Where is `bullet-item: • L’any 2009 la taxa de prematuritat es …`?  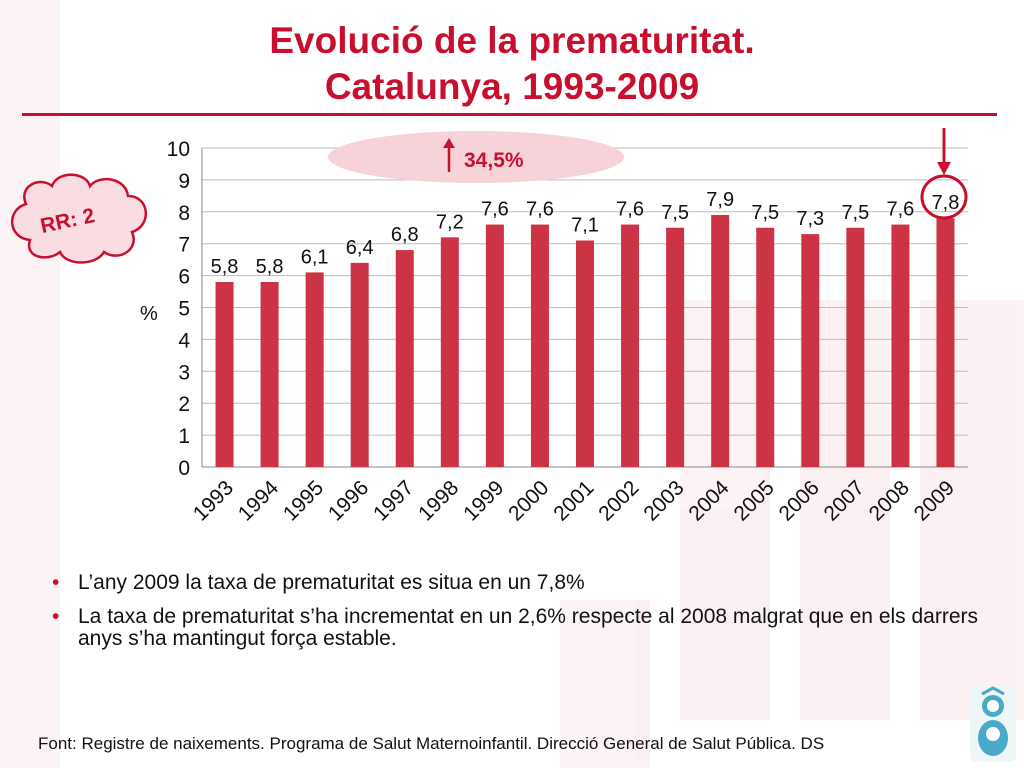
bullet-item: • L’any 2009 la taxa de prematuritat es … is located at coordinates (517, 583).